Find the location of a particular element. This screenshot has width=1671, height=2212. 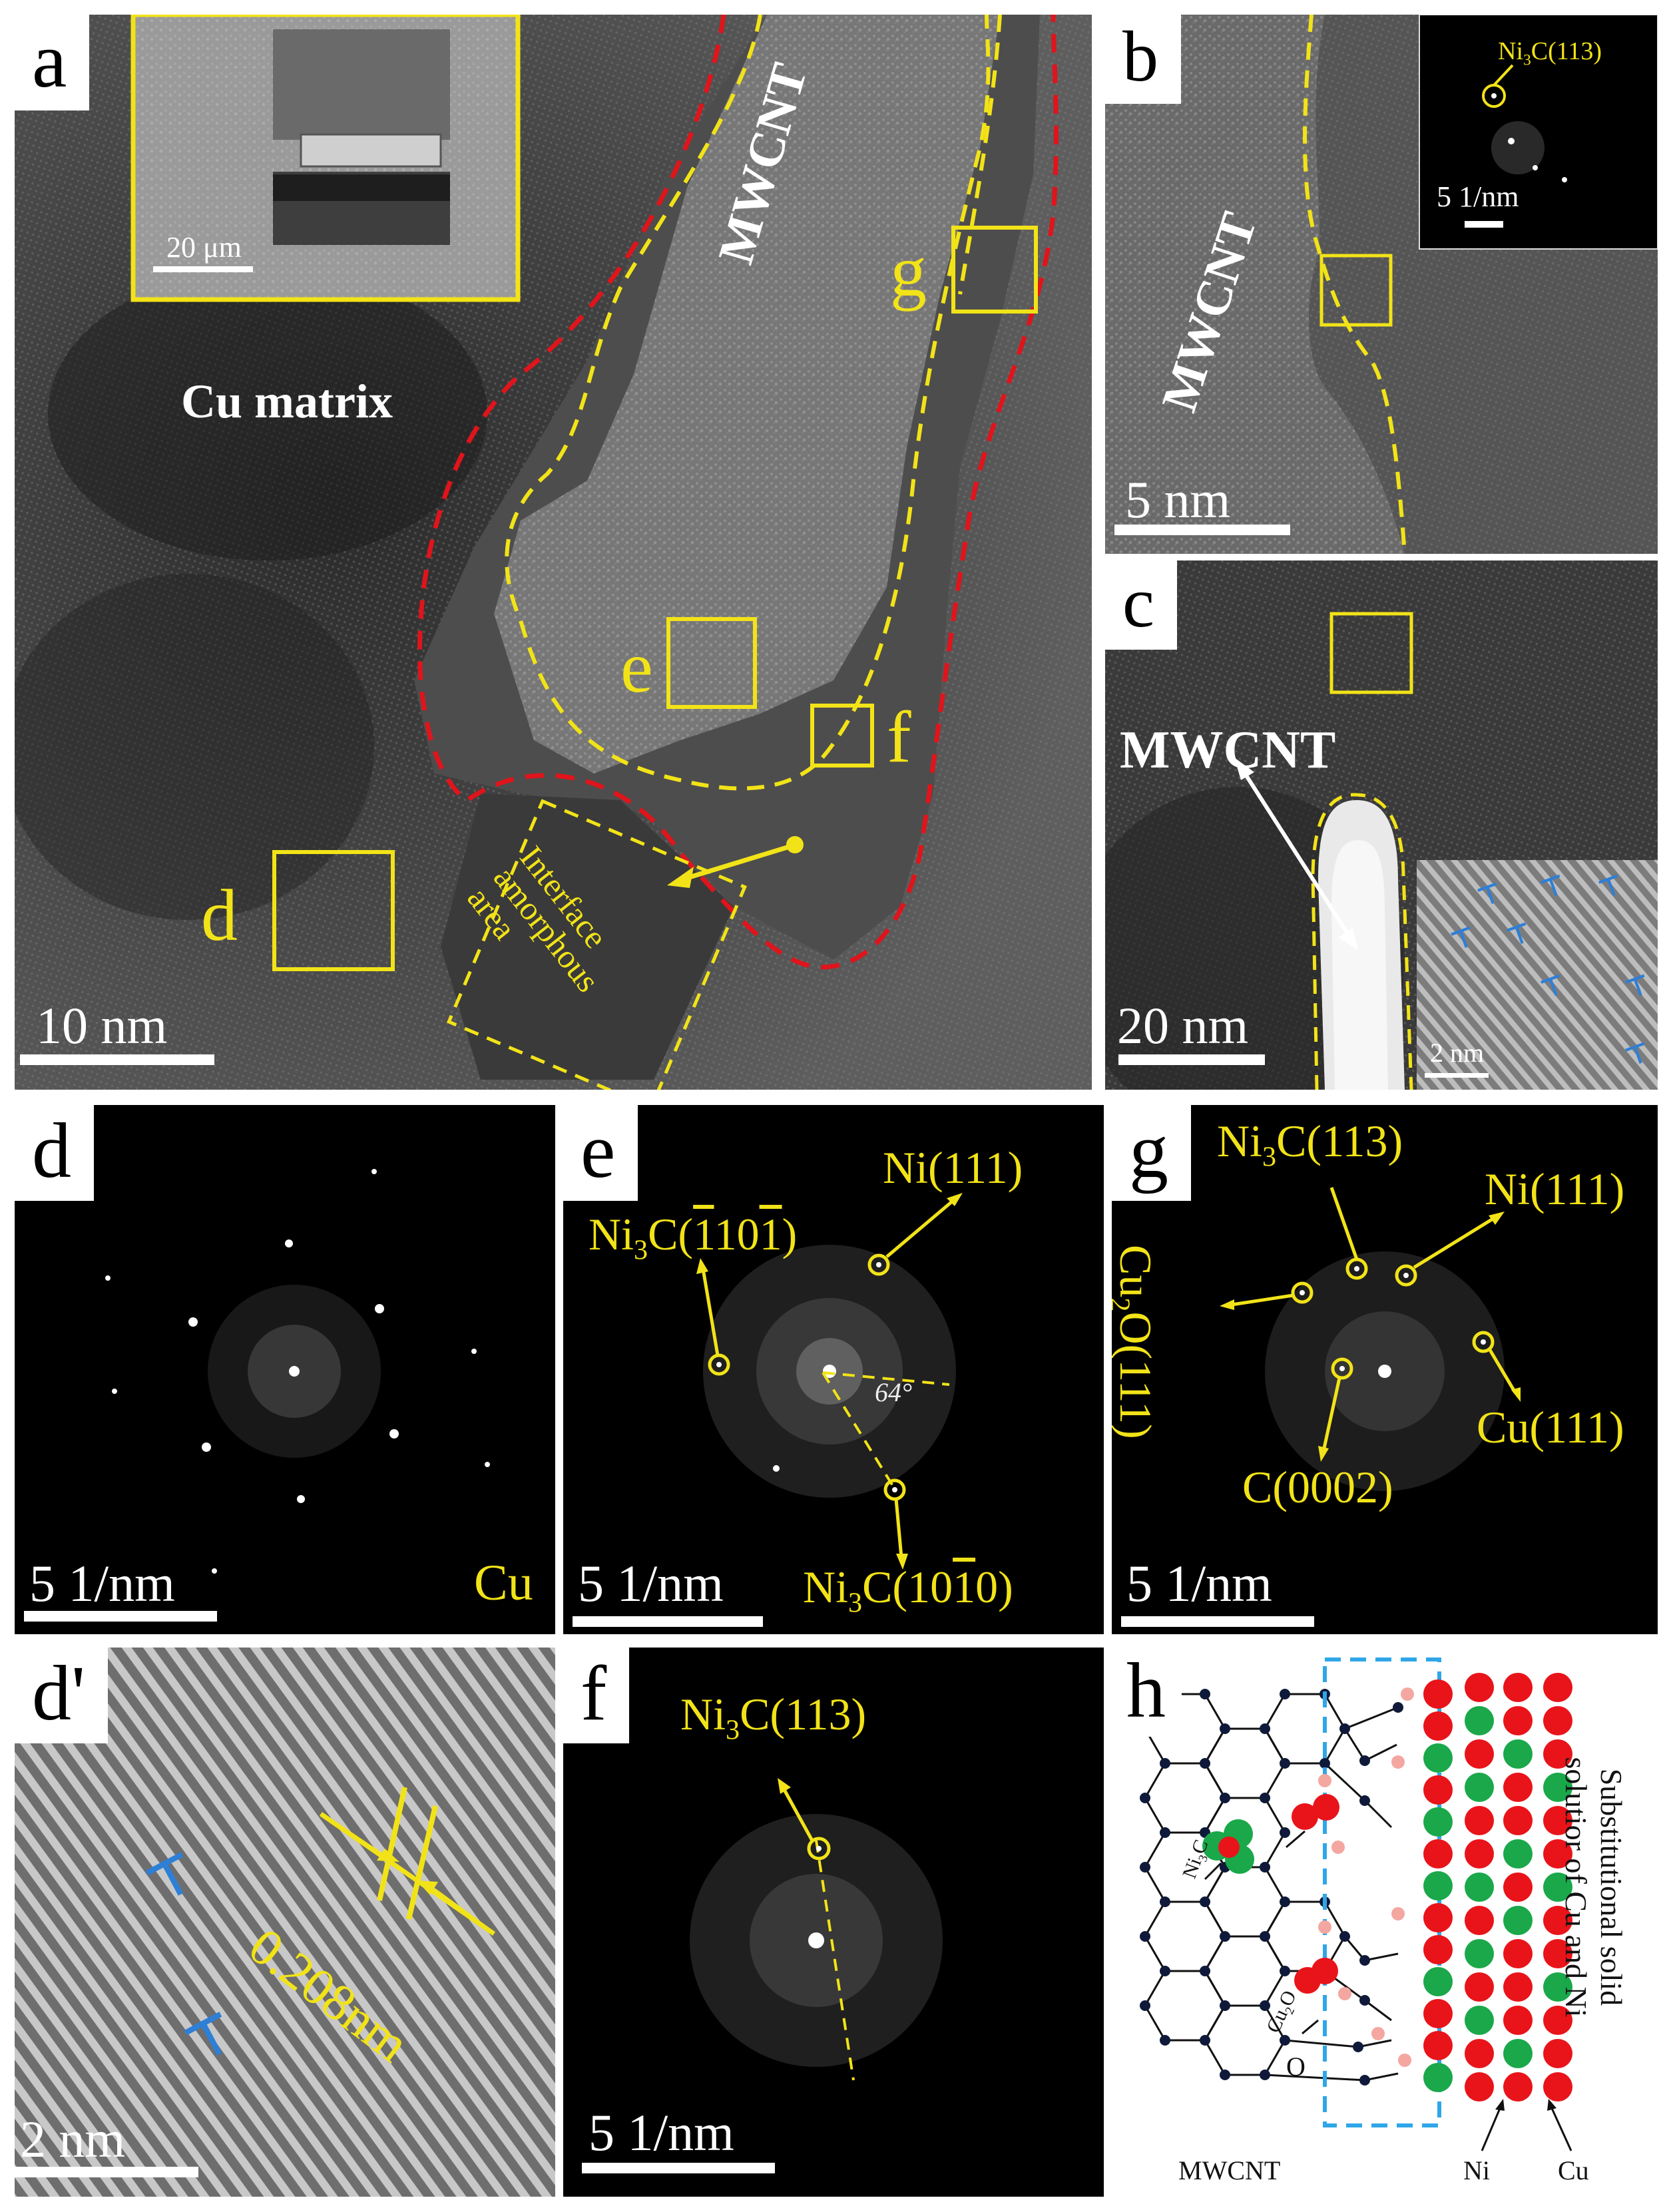

spot-circles-g is located at coordinates (1393, 1318).